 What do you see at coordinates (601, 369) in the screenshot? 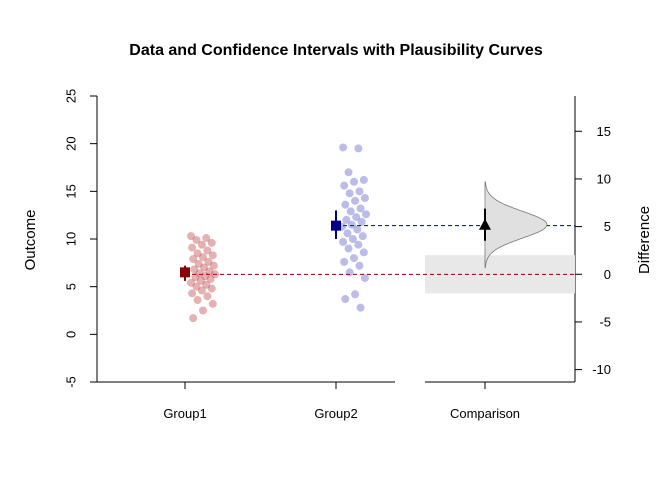
I see `right-tick-label: -10` at bounding box center [601, 369].